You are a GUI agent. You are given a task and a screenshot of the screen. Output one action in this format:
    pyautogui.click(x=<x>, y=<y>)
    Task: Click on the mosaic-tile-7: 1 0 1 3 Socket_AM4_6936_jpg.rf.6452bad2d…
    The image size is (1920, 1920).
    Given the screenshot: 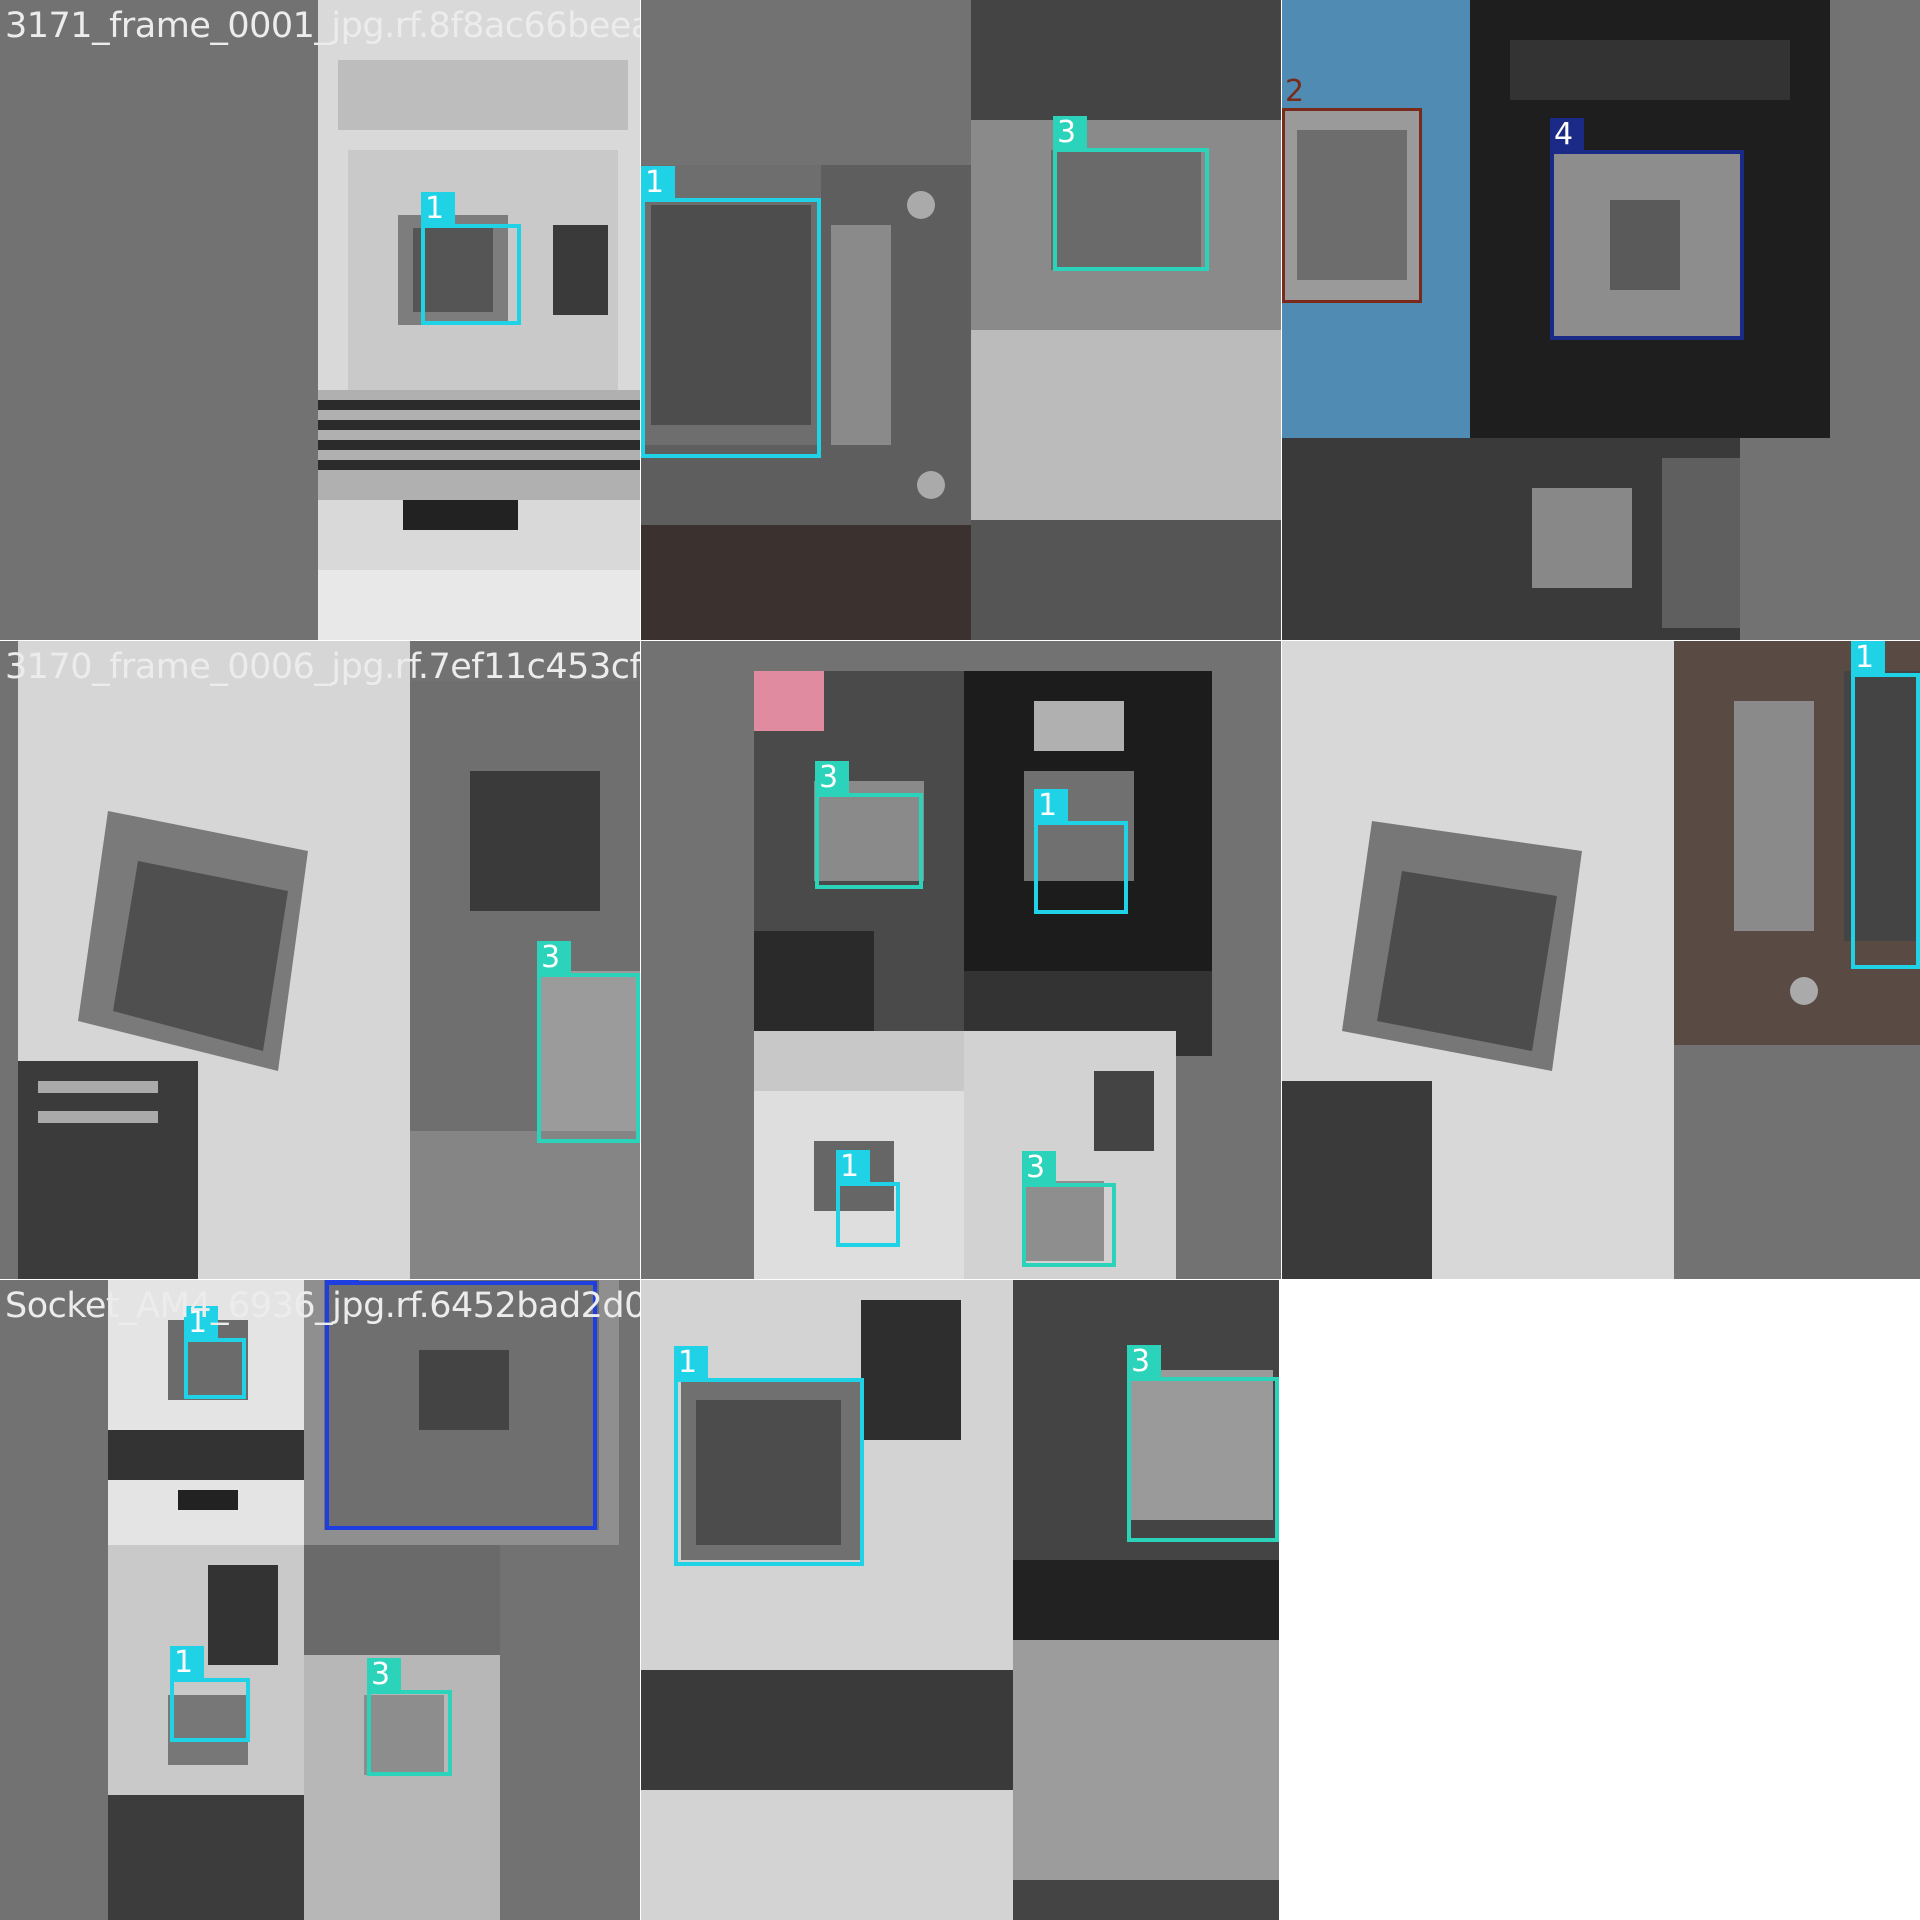 What is the action you would take?
    pyautogui.click(x=320, y=1600)
    